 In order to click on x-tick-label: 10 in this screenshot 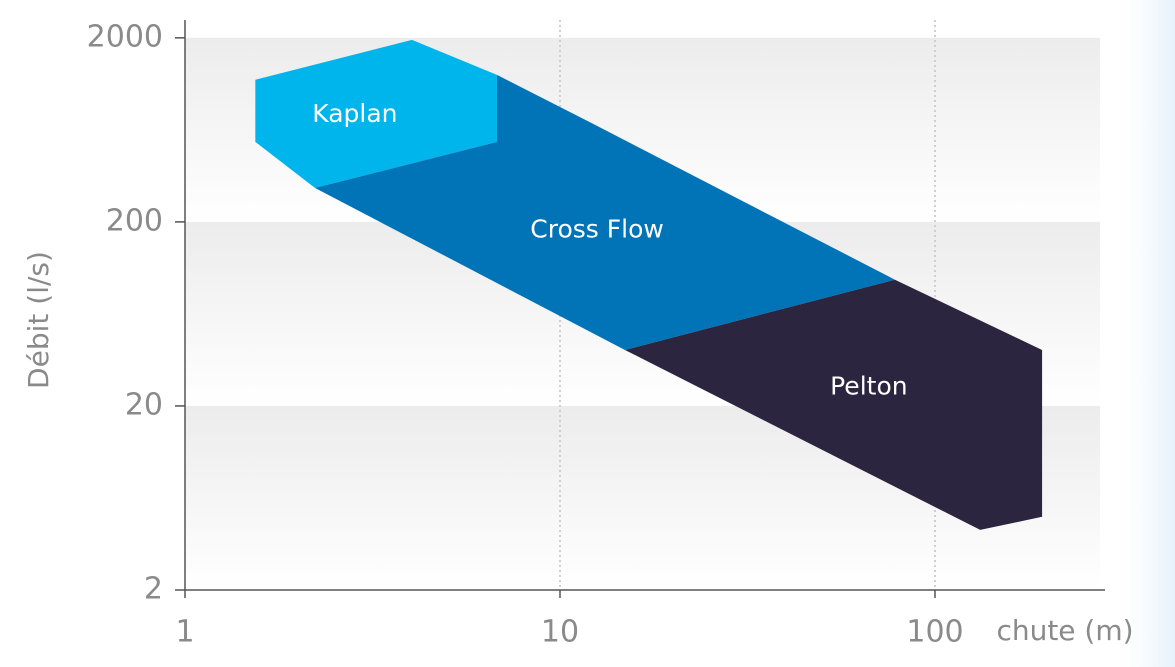, I will do `click(560, 632)`.